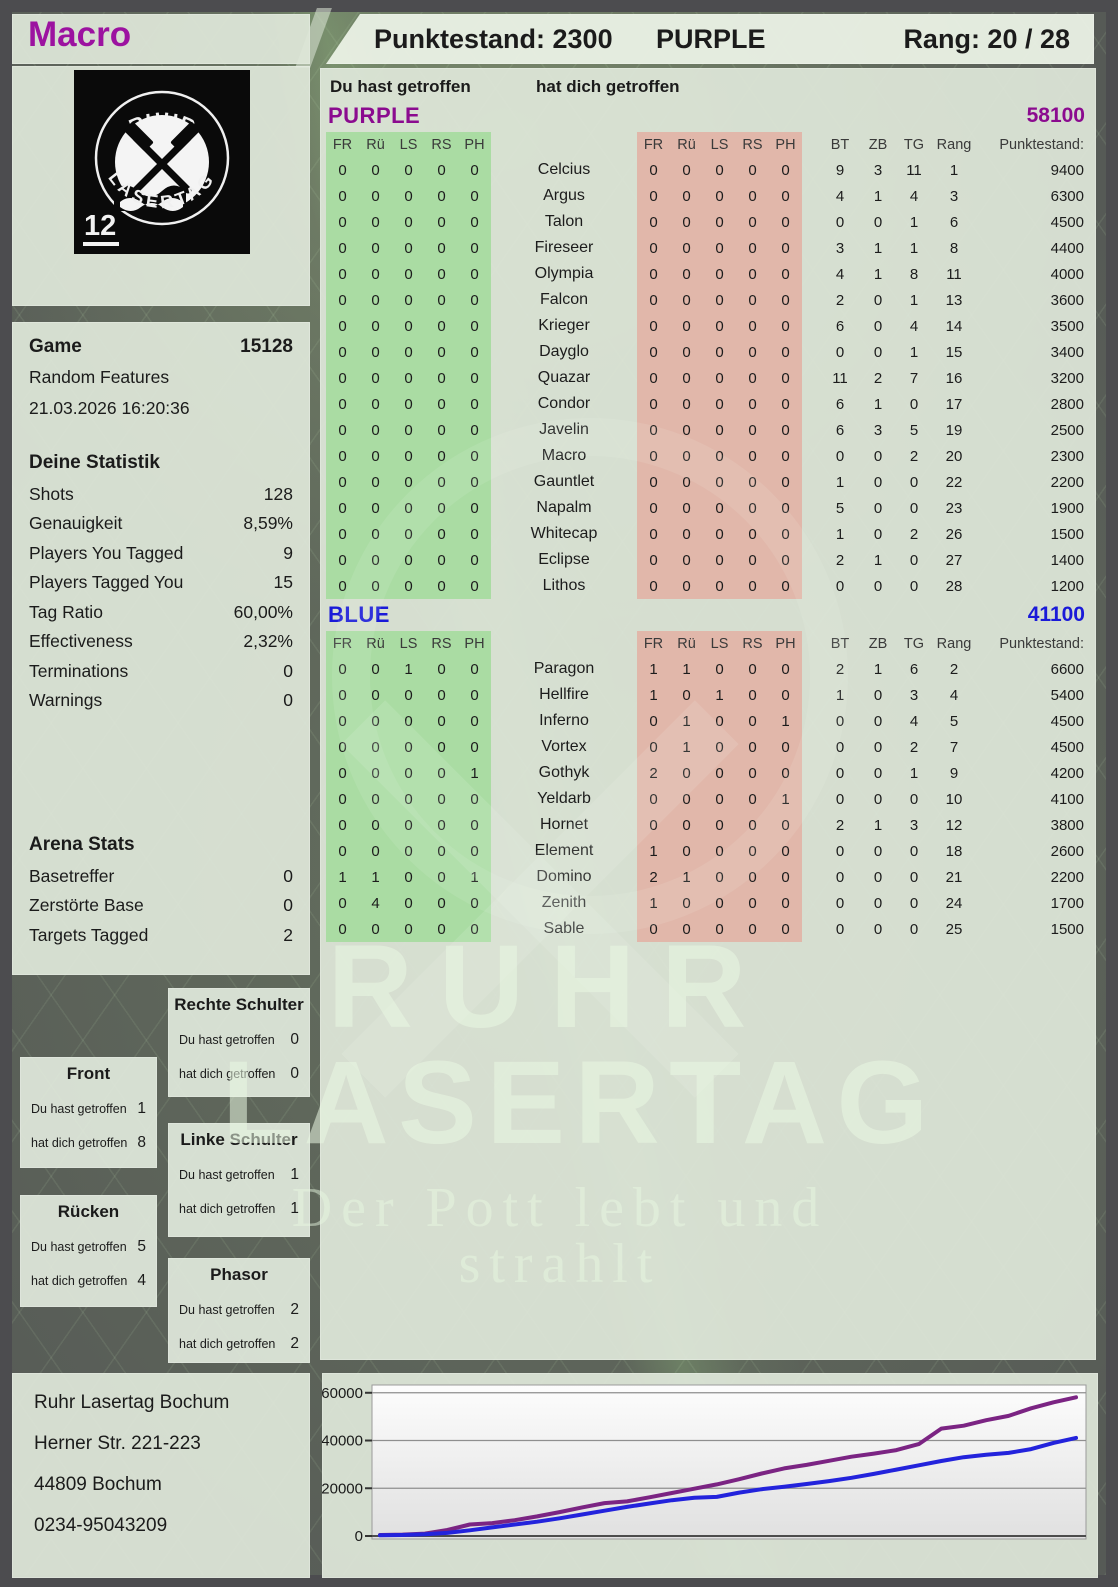  What do you see at coordinates (564, 507) in the screenshot?
I see `player-name: Napalm` at bounding box center [564, 507].